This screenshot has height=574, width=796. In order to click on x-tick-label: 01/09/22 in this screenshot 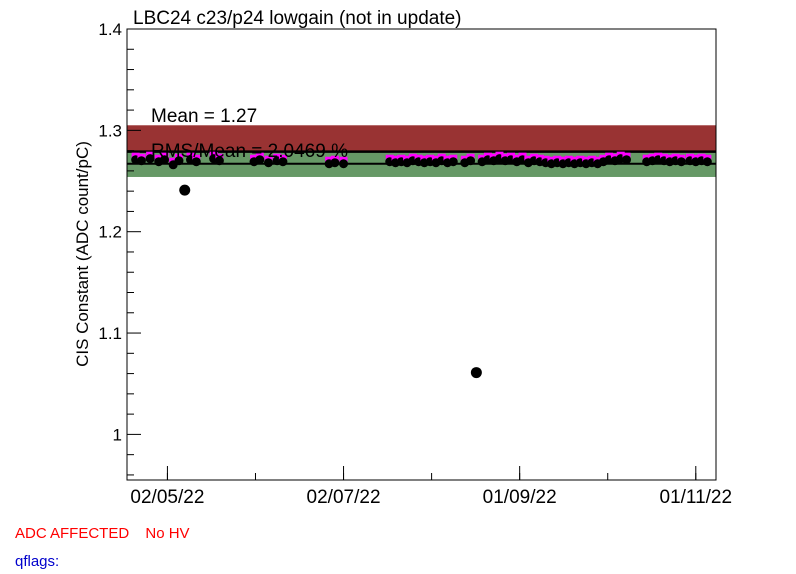, I will do `click(520, 497)`.